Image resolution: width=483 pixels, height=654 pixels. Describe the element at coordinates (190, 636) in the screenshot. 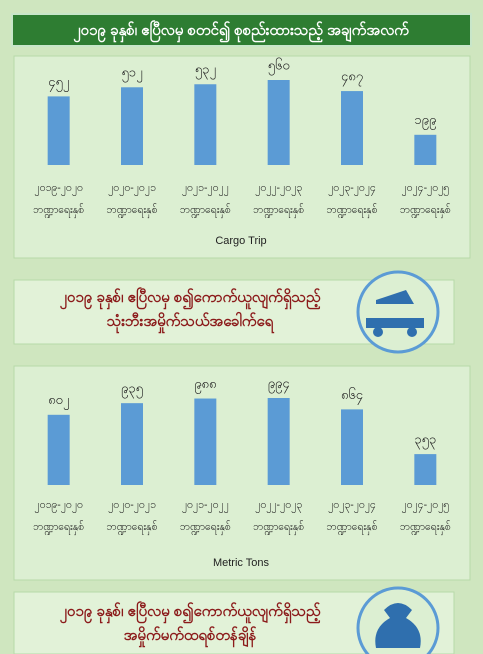

I see `banner-text: အမှိုက်မက်ထရစ်တန်ချိန်` at that location.